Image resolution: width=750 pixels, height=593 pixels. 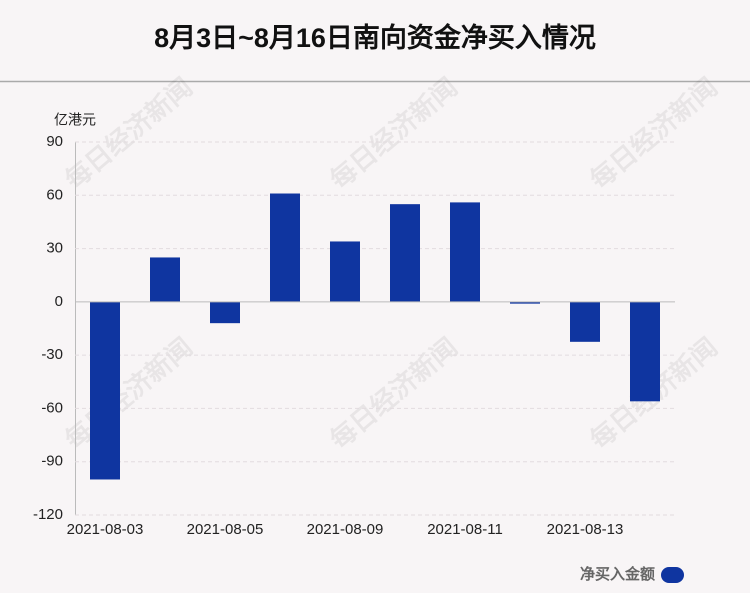 I want to click on y-axis-label: 亿港元, so click(x=75, y=120).